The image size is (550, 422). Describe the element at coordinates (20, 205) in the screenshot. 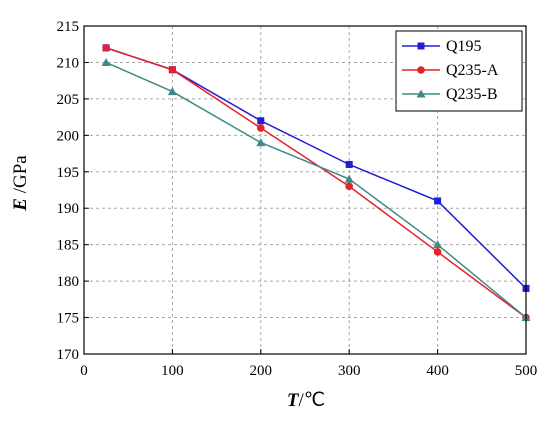

I see `y-axis-symbol: E` at that location.